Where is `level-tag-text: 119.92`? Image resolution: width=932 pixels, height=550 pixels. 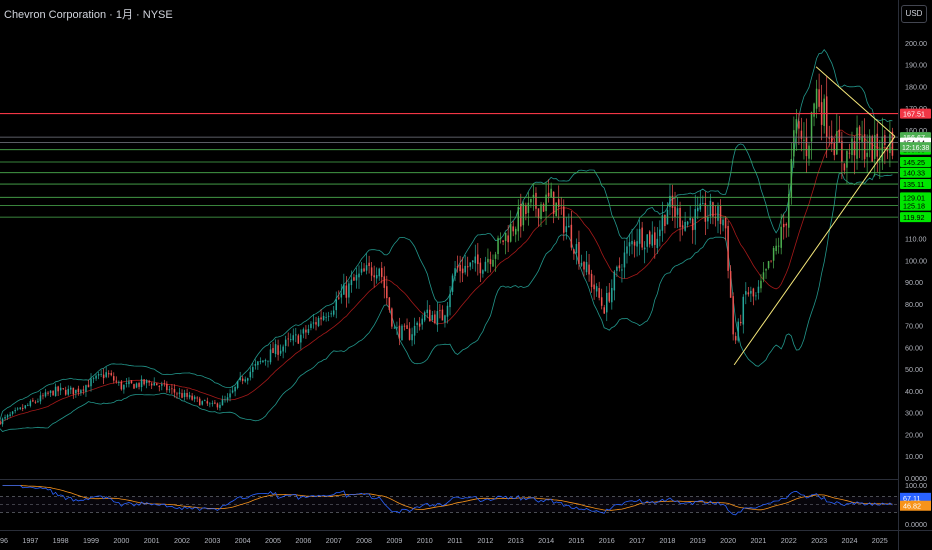 level-tag-text: 119.92 is located at coordinates (913, 217).